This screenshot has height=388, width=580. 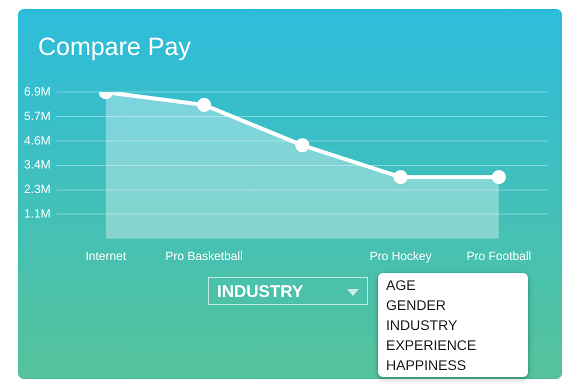 What do you see at coordinates (499, 256) in the screenshot?
I see `x-tick-label: Pro Football` at bounding box center [499, 256].